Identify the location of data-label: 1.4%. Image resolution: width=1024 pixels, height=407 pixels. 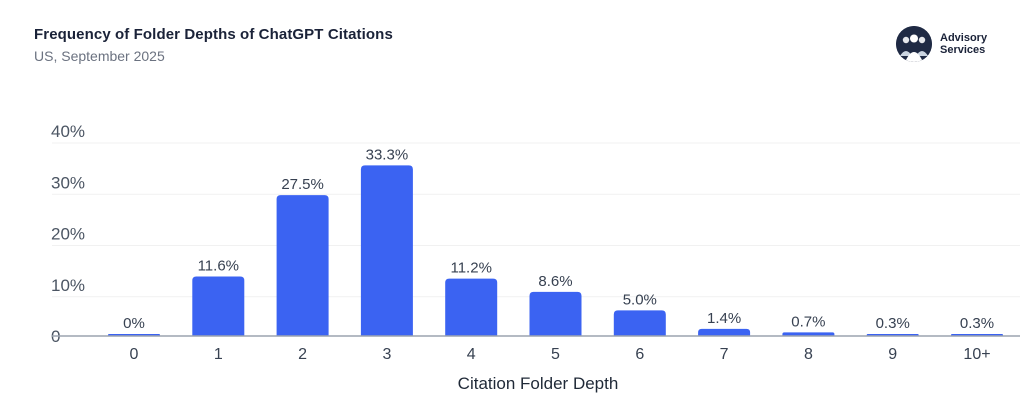
(724, 318).